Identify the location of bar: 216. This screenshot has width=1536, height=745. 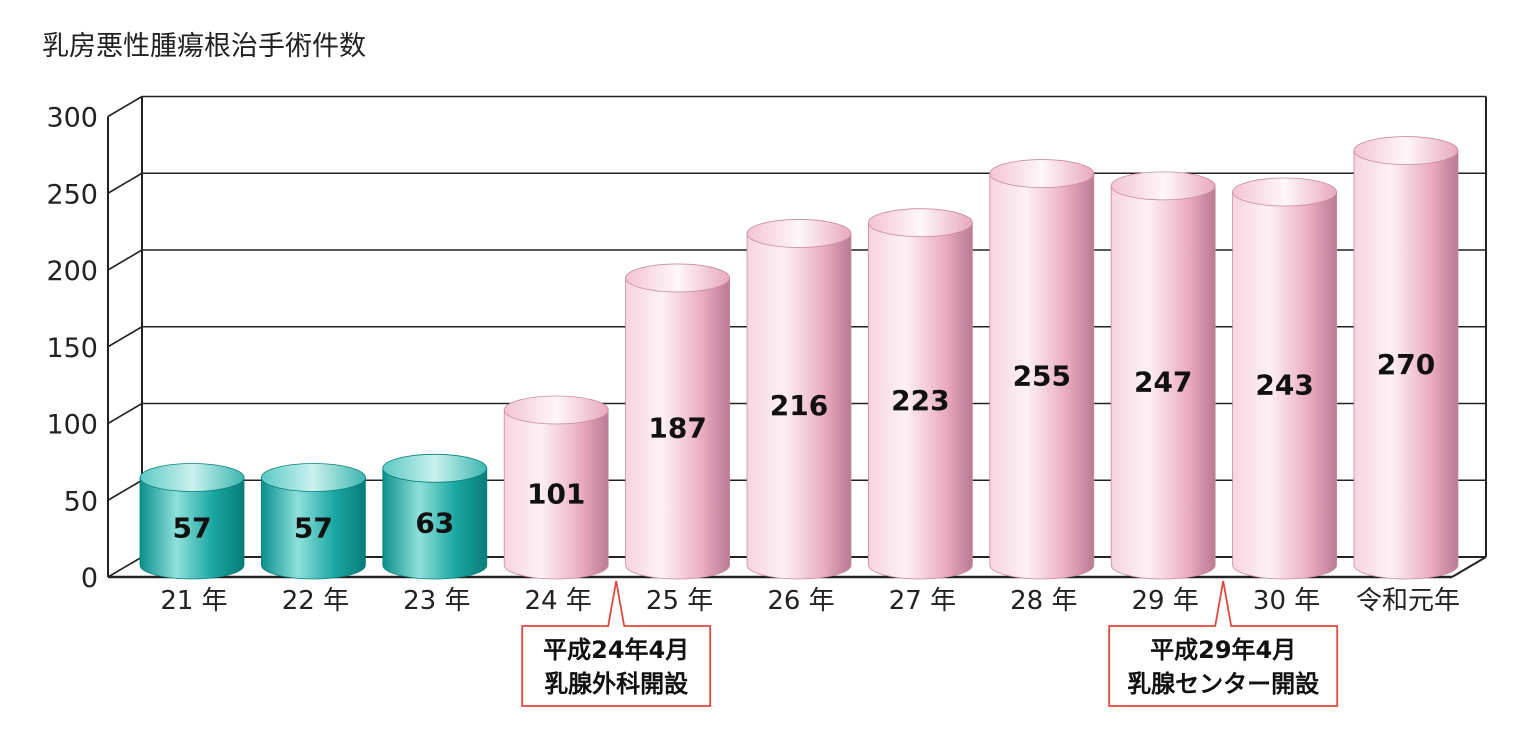
(799, 399).